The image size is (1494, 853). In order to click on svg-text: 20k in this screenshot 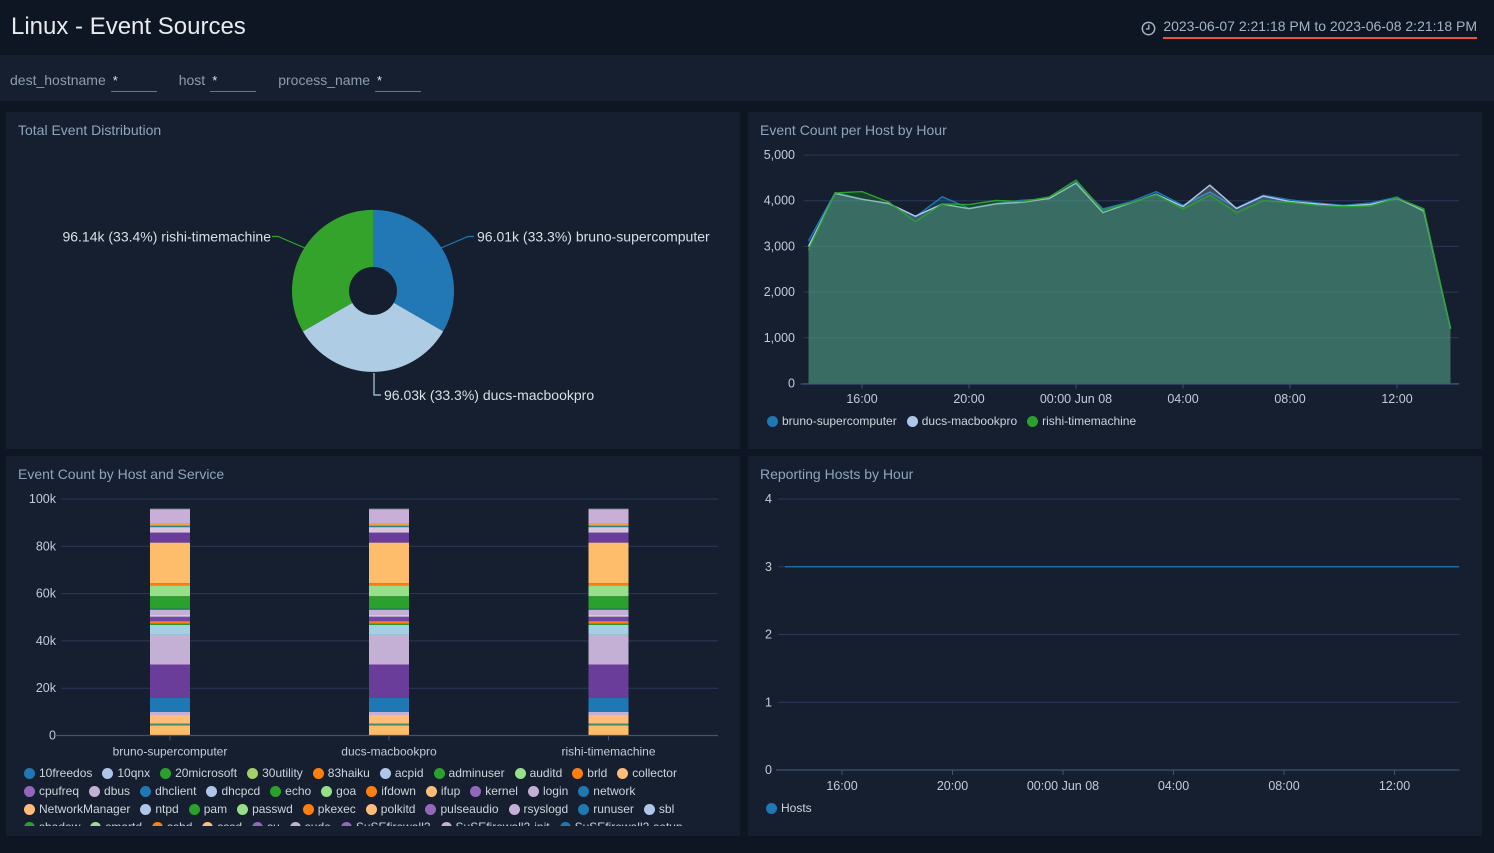, I will do `click(46, 688)`.